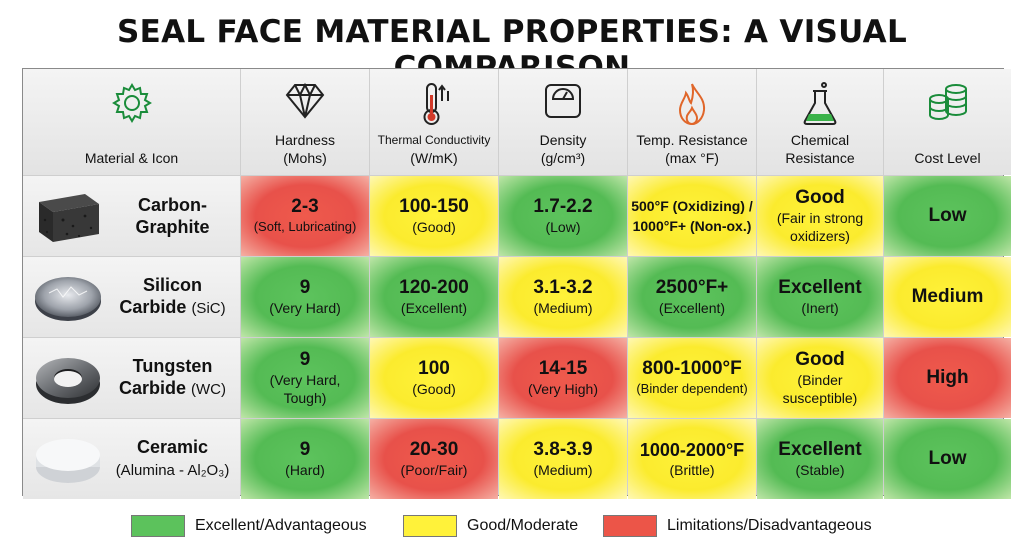 This screenshot has width=1024, height=559. What do you see at coordinates (132, 105) in the screenshot?
I see `gear-icon` at bounding box center [132, 105].